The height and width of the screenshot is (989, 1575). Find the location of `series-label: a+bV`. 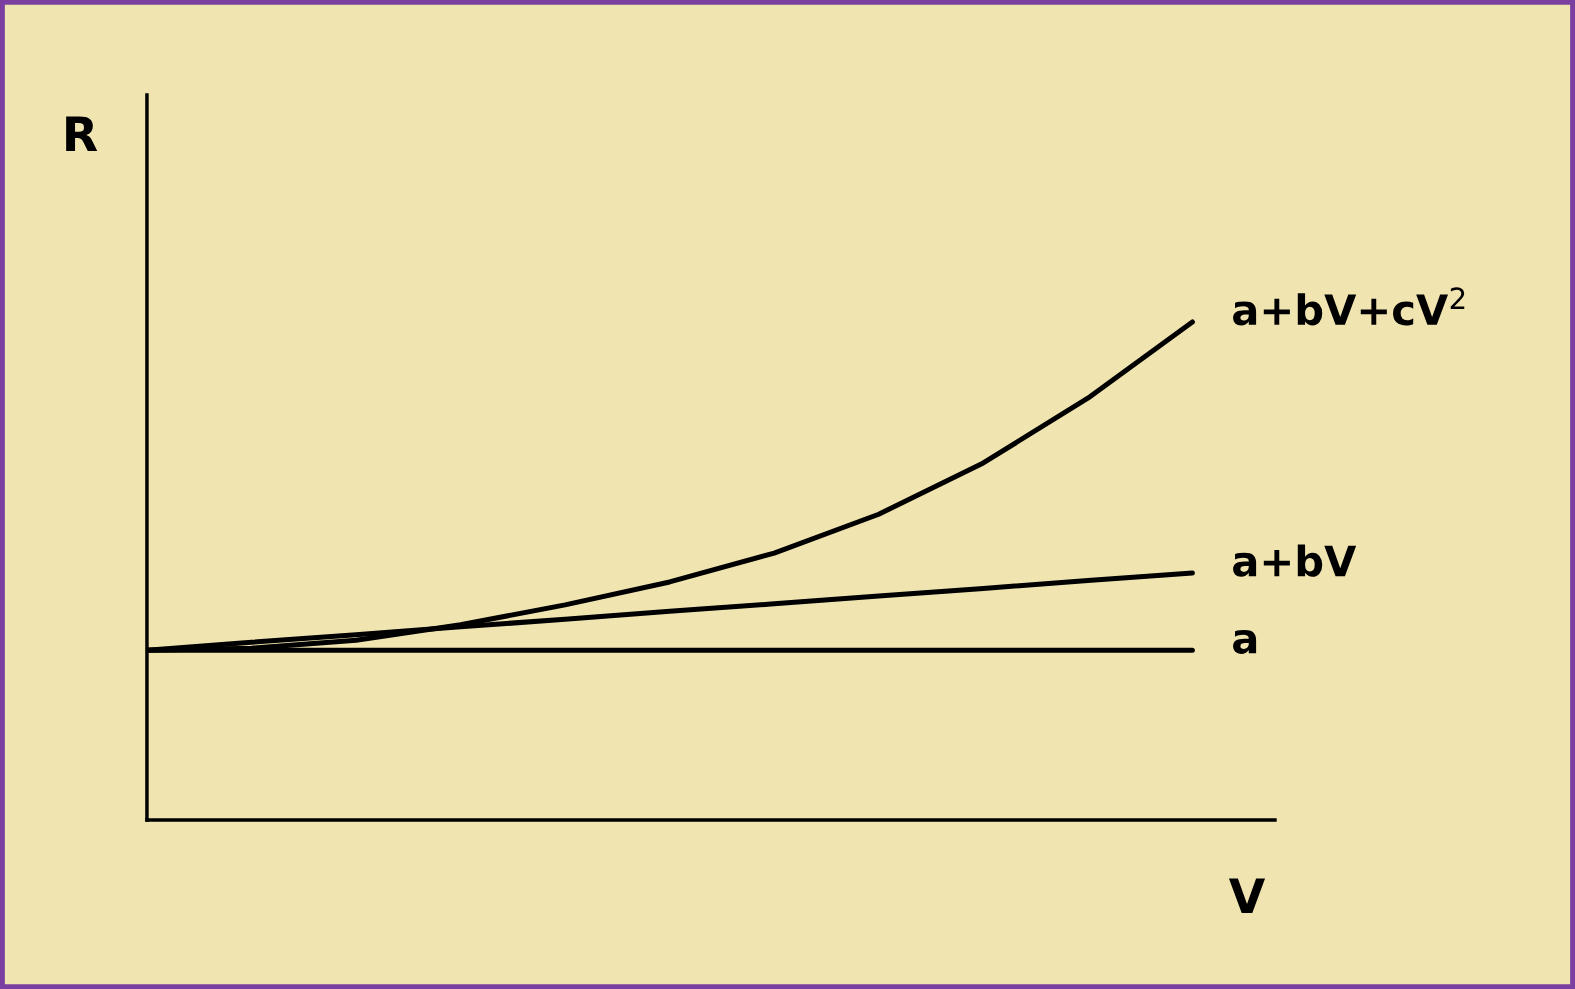

series-label: a+bV is located at coordinates (1295, 560).